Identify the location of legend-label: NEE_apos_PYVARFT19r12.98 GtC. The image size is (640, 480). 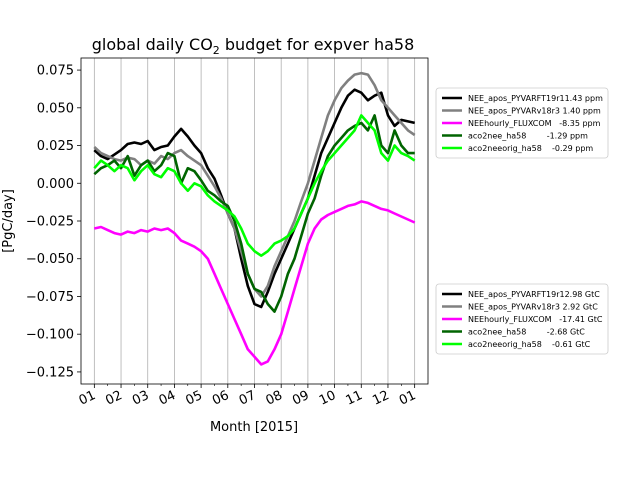
(534, 294).